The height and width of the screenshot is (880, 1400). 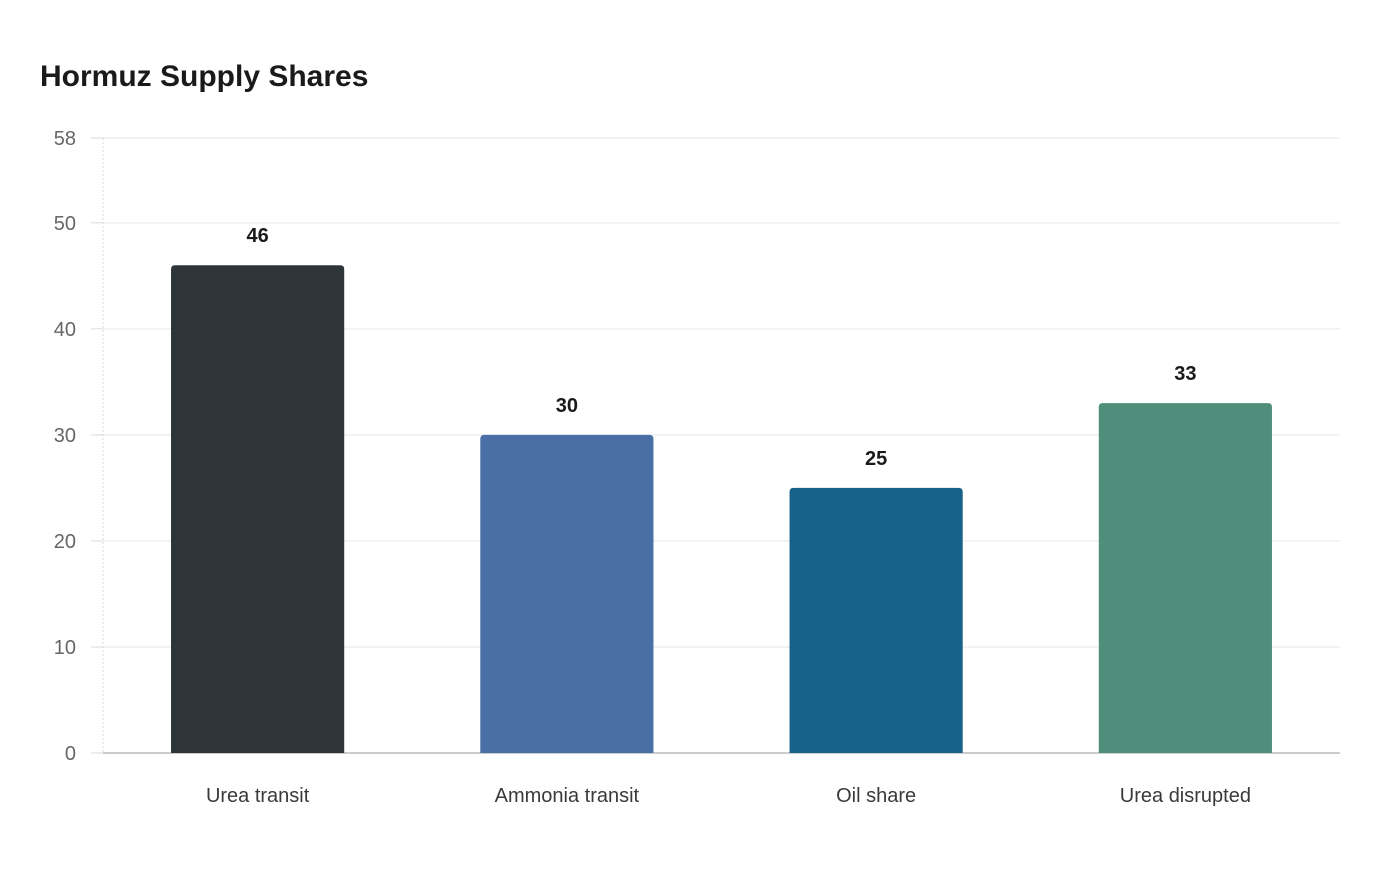 I want to click on bar-ammonia-transit, so click(x=567, y=593).